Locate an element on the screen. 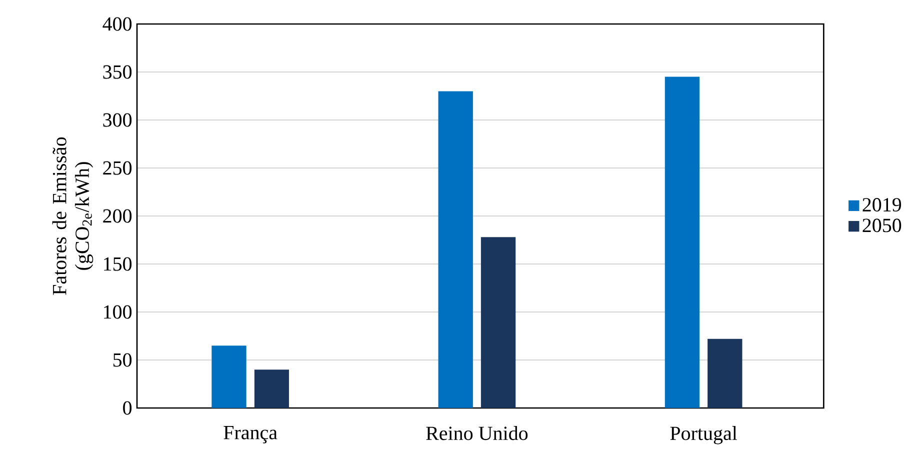 The width and height of the screenshot is (915, 449). y-tick-label: 300 is located at coordinates (117, 120).